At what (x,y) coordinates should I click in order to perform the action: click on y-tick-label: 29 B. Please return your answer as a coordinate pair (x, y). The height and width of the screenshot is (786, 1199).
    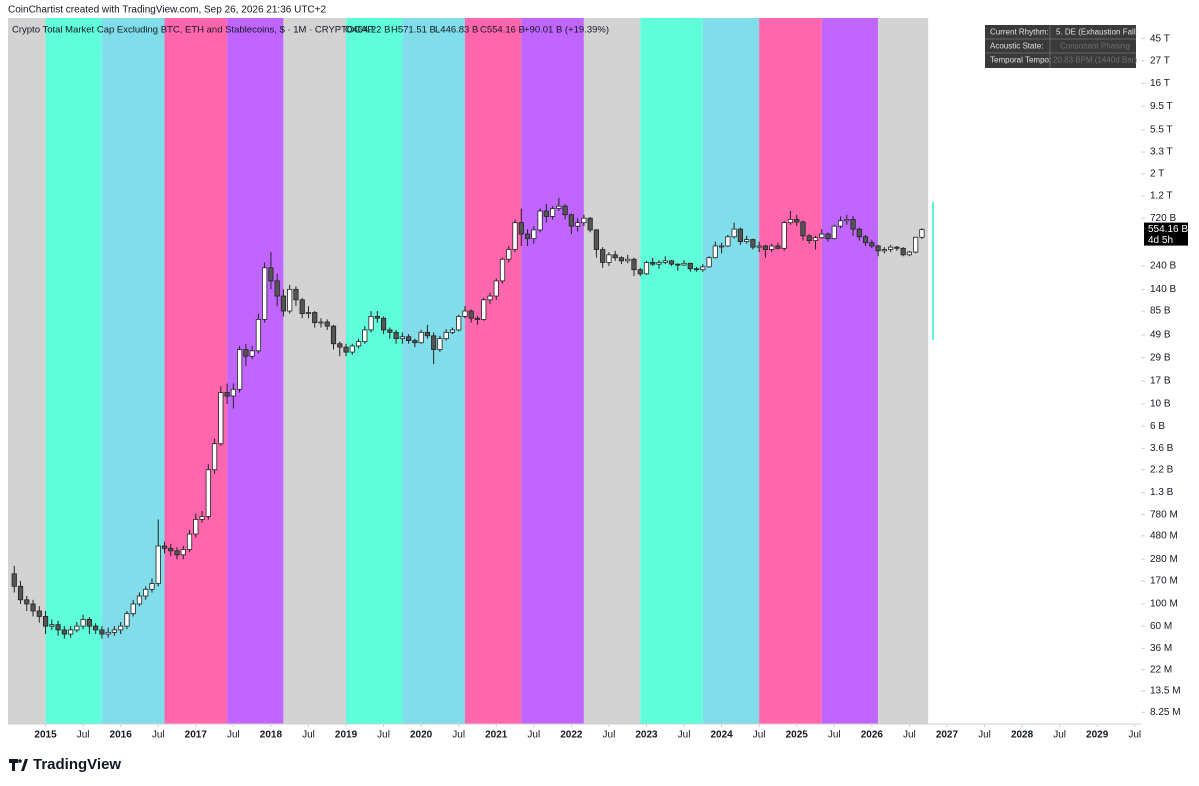
    Looking at the image, I should click on (1160, 357).